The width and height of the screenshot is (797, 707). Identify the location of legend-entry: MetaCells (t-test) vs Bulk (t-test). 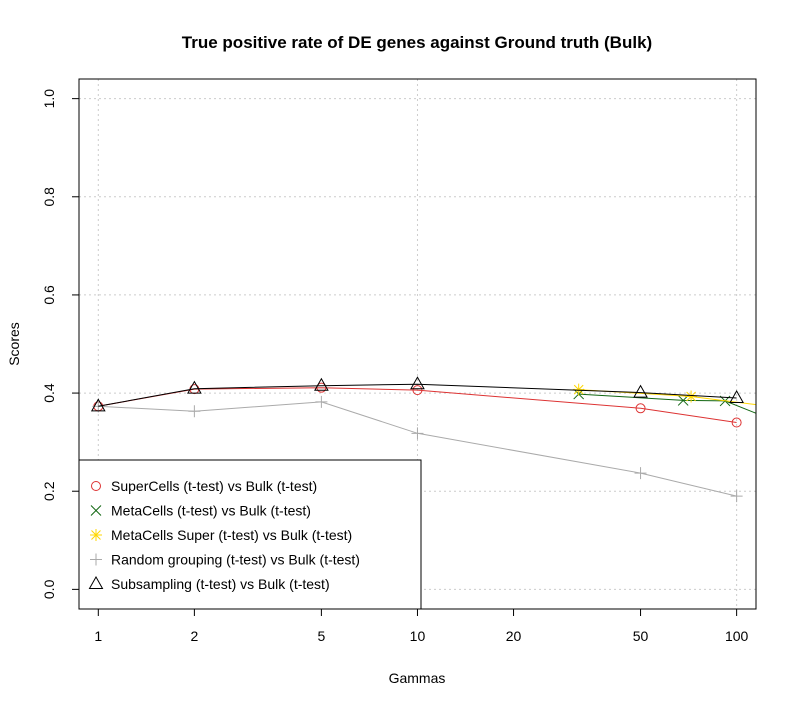
(200, 511).